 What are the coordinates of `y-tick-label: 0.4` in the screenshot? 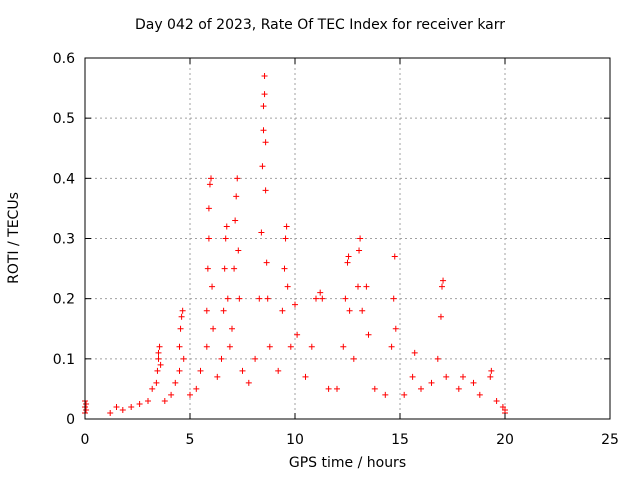 It's located at (64, 179).